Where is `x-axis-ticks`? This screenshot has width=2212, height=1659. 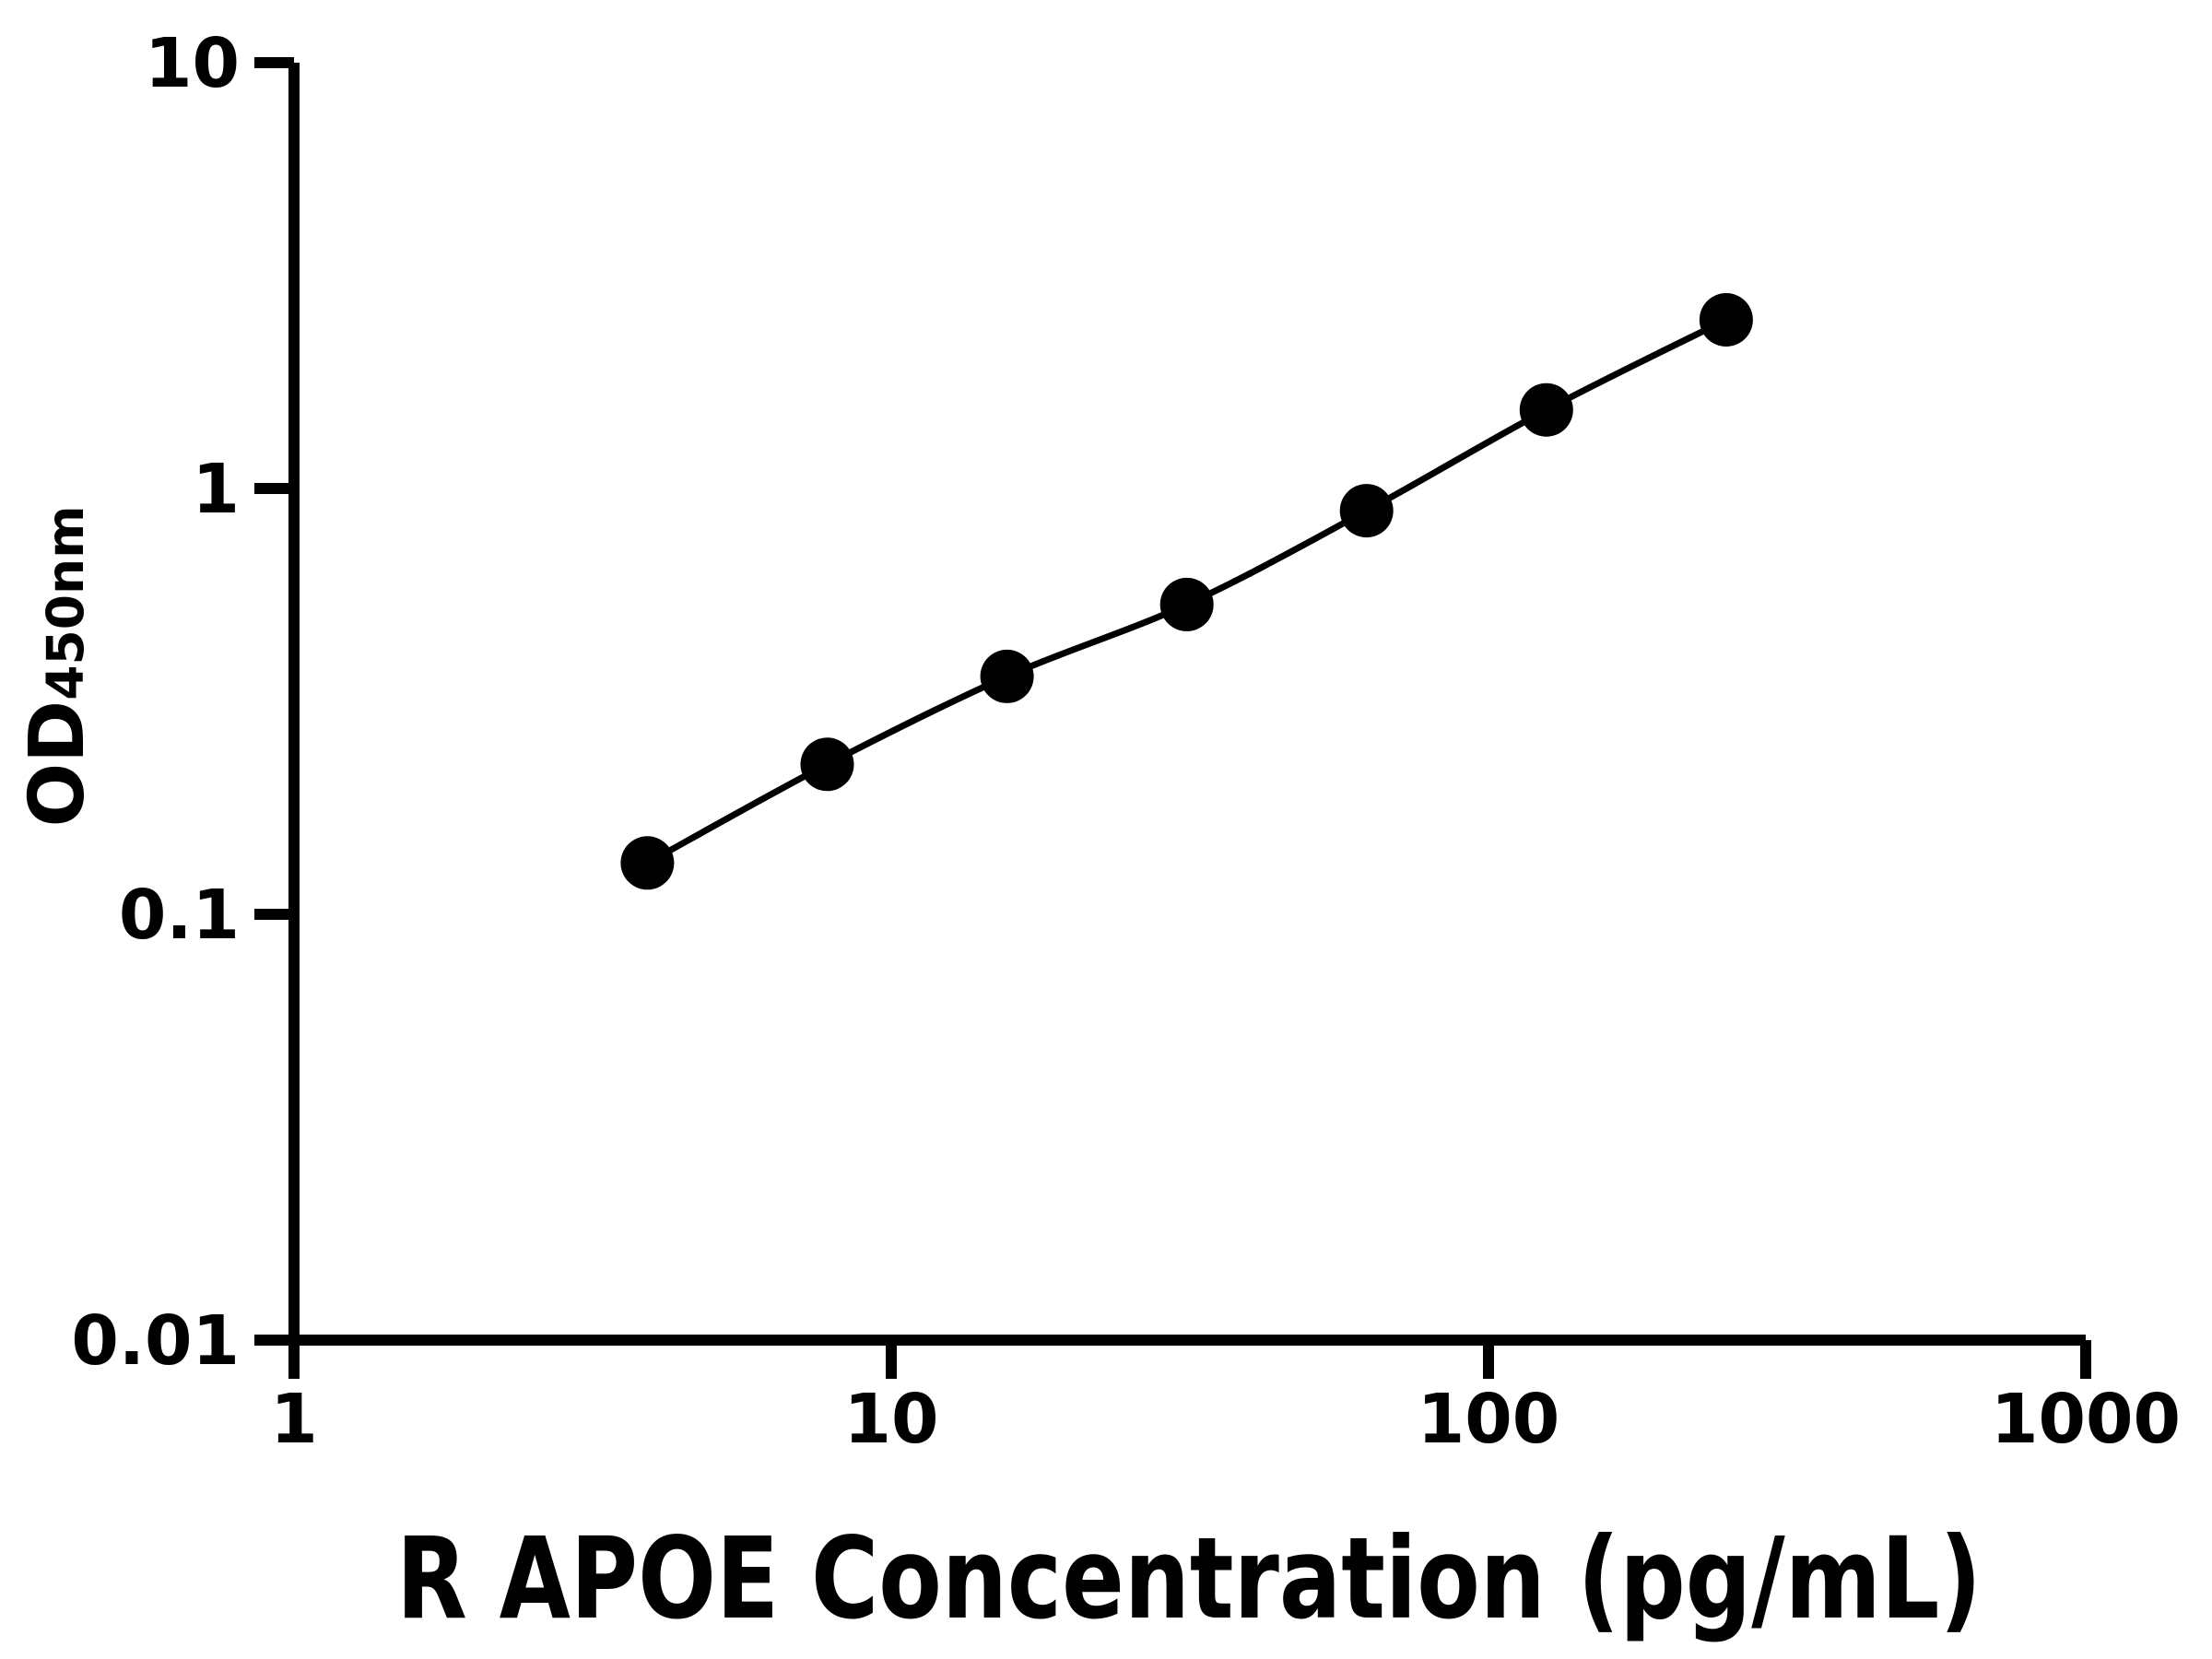
x-axis-ticks is located at coordinates (1189, 1359).